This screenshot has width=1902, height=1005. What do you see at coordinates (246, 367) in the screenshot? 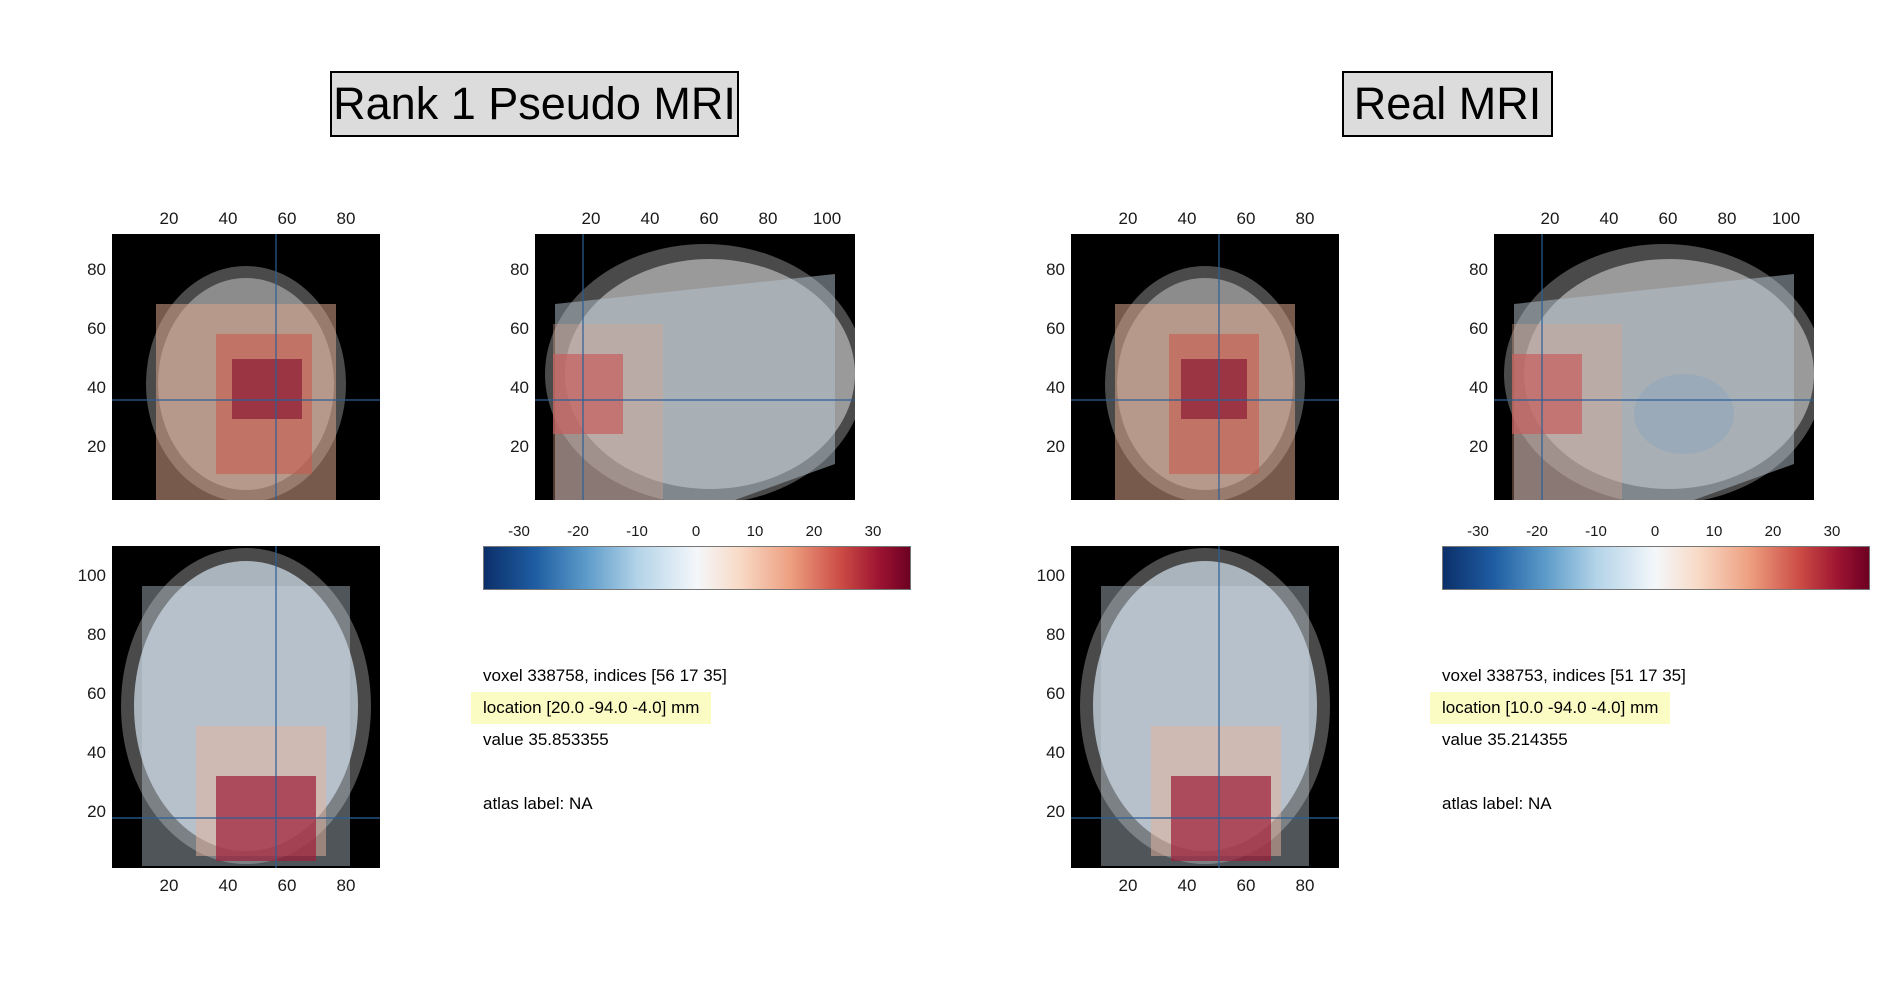
I see `left-coronal-slice` at bounding box center [246, 367].